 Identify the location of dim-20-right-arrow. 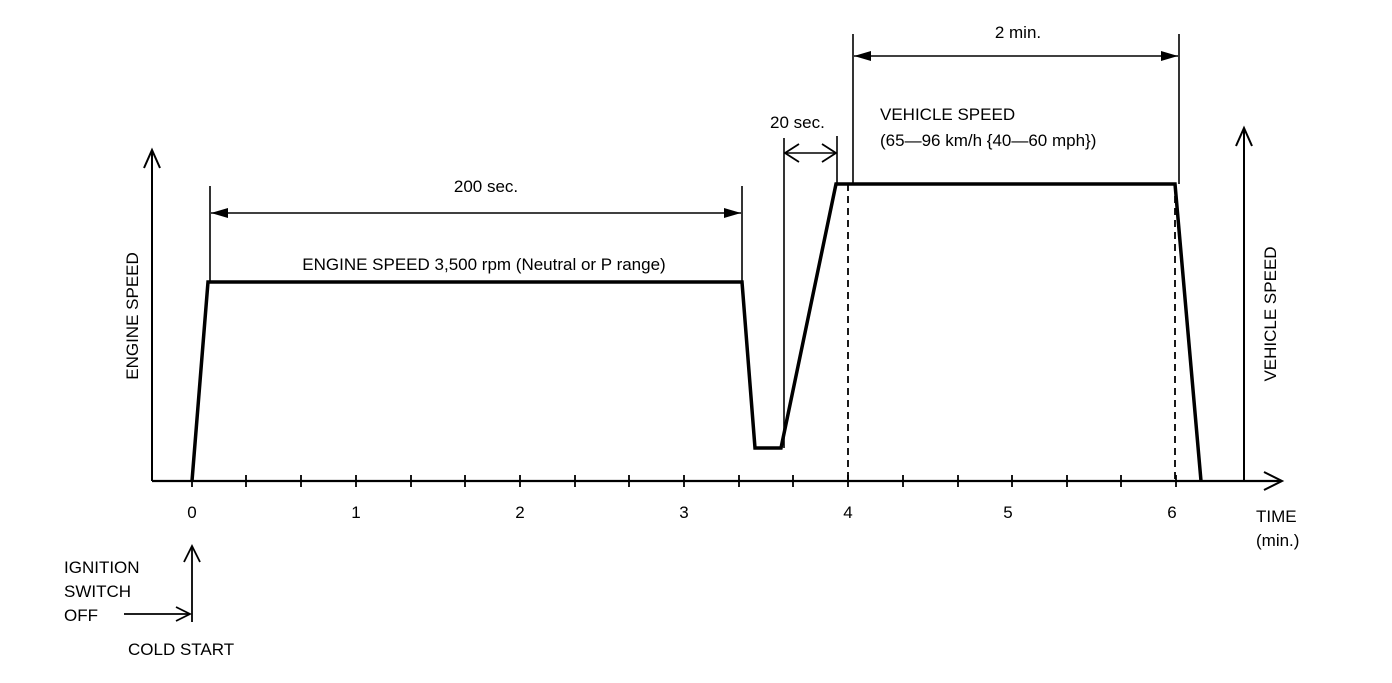
(829, 153).